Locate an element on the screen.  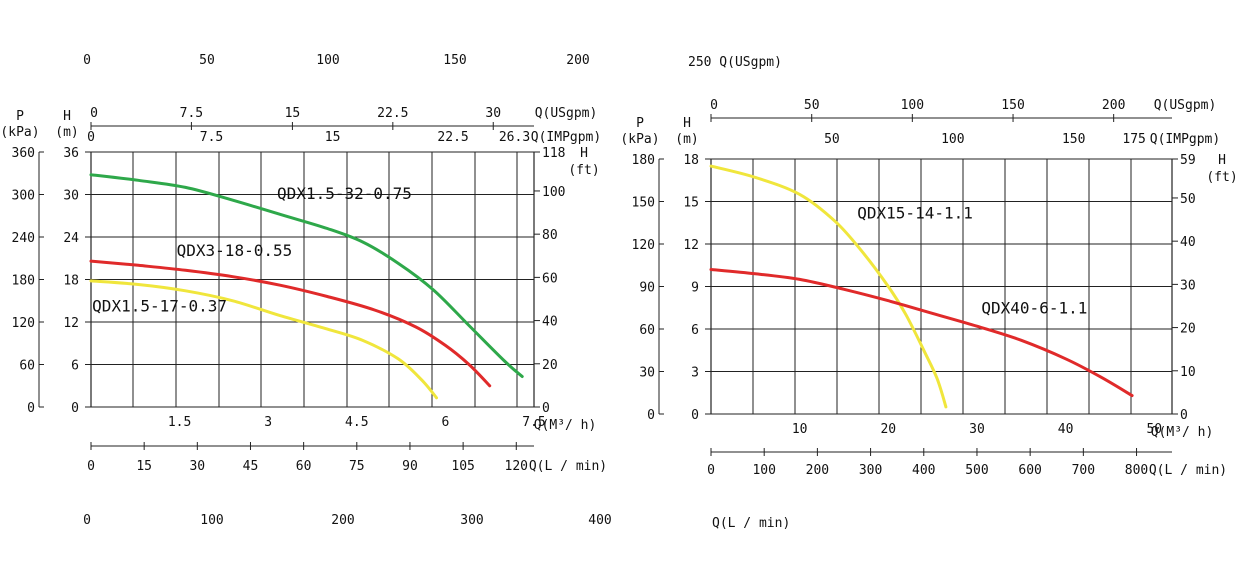
ft-tick-label: 50 is located at coordinates (1188, 199).